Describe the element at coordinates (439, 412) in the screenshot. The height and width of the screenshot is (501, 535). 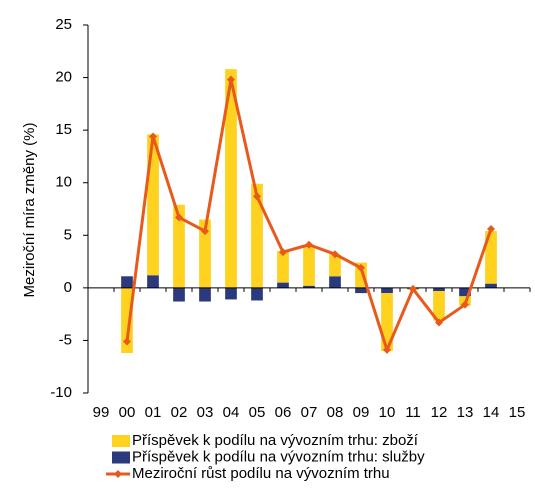
I see `x-tick-label: 12` at that location.